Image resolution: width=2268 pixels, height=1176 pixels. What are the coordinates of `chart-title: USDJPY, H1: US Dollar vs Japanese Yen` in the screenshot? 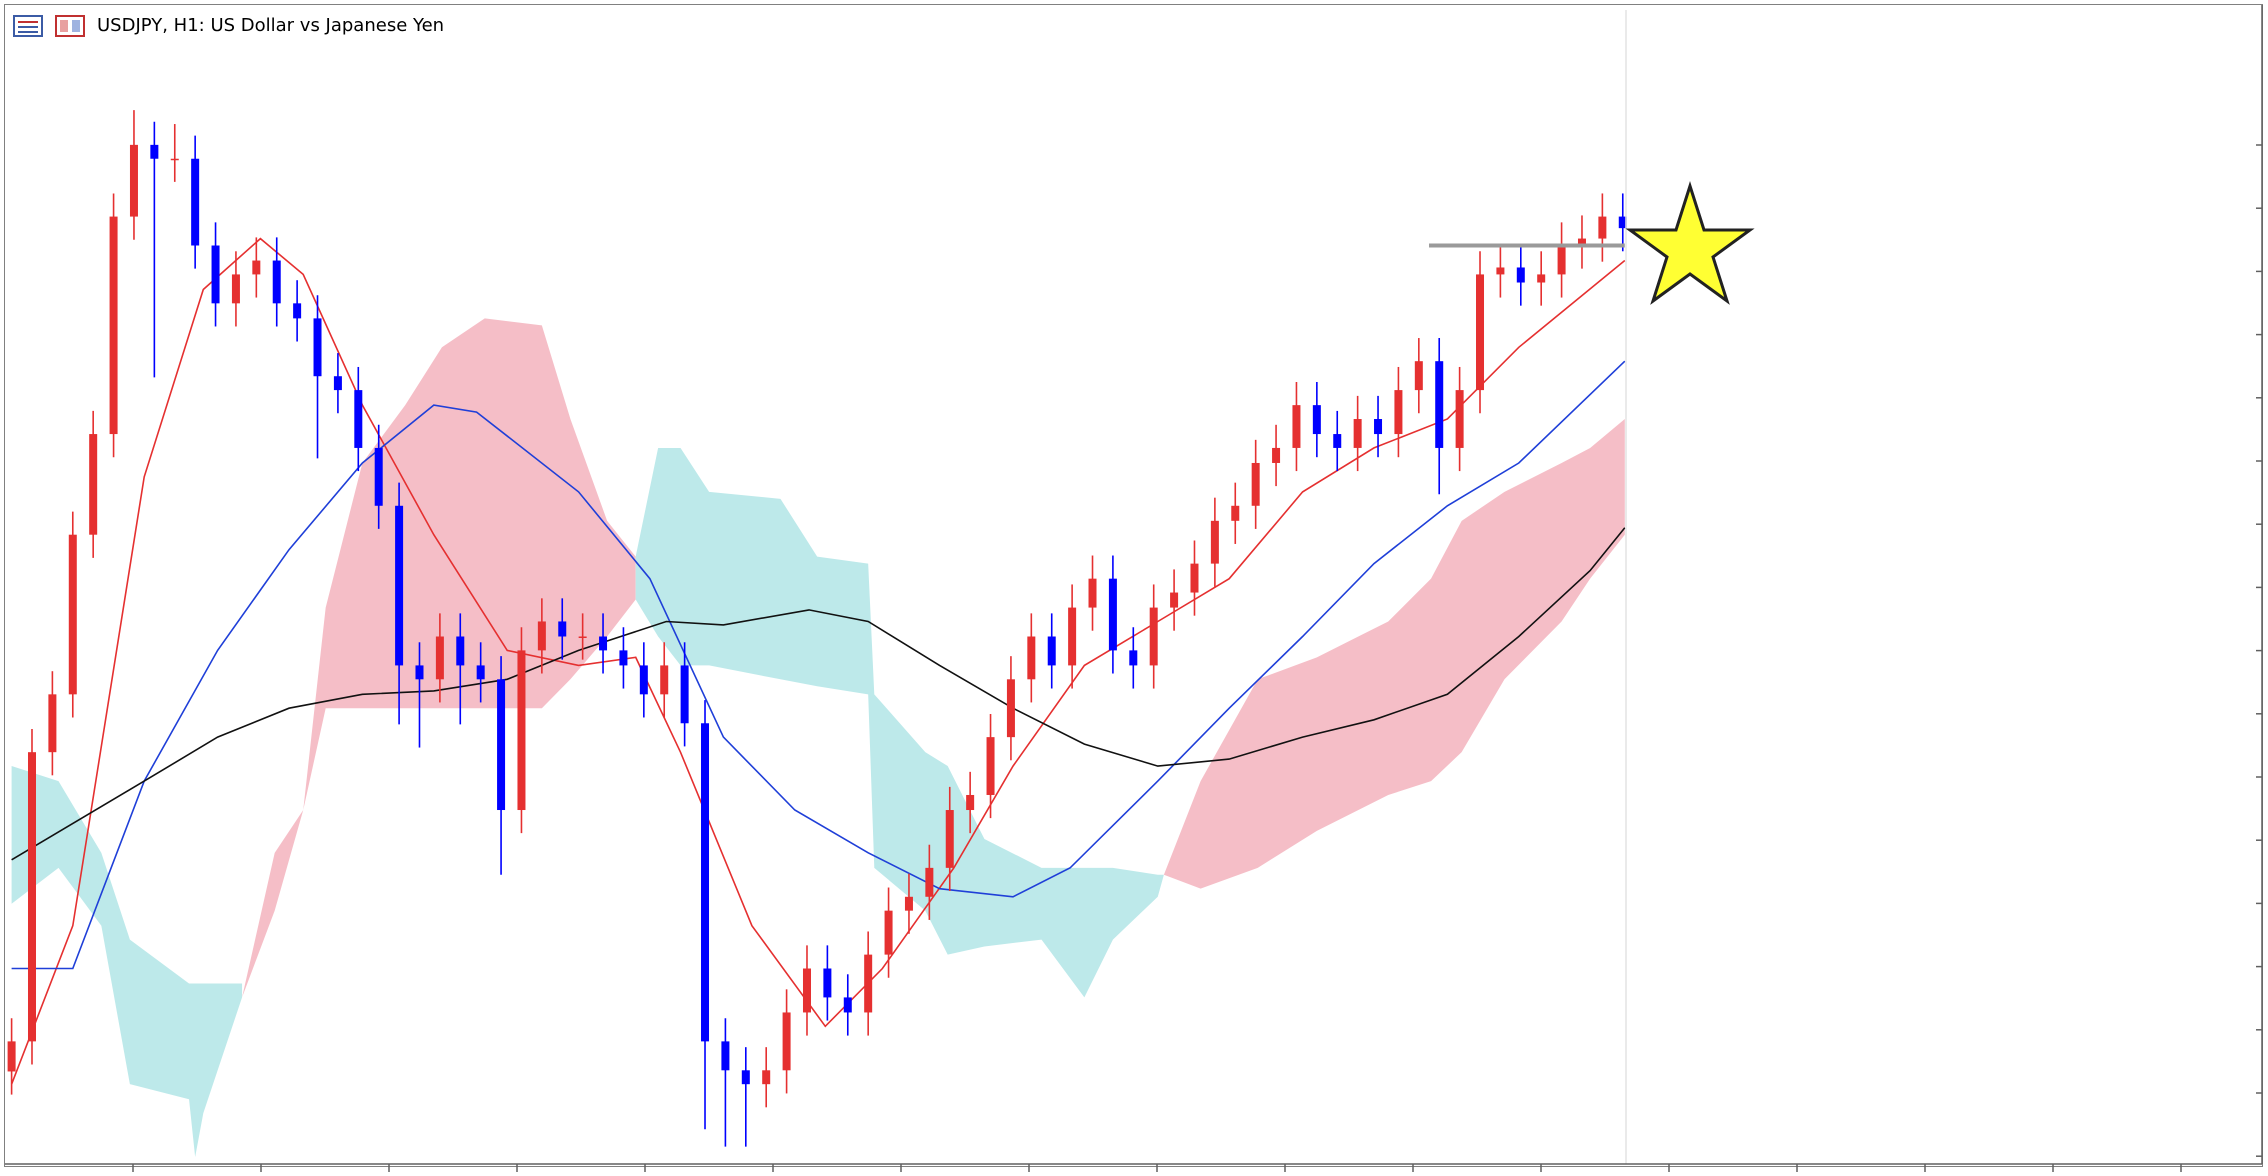 It's located at (270, 25).